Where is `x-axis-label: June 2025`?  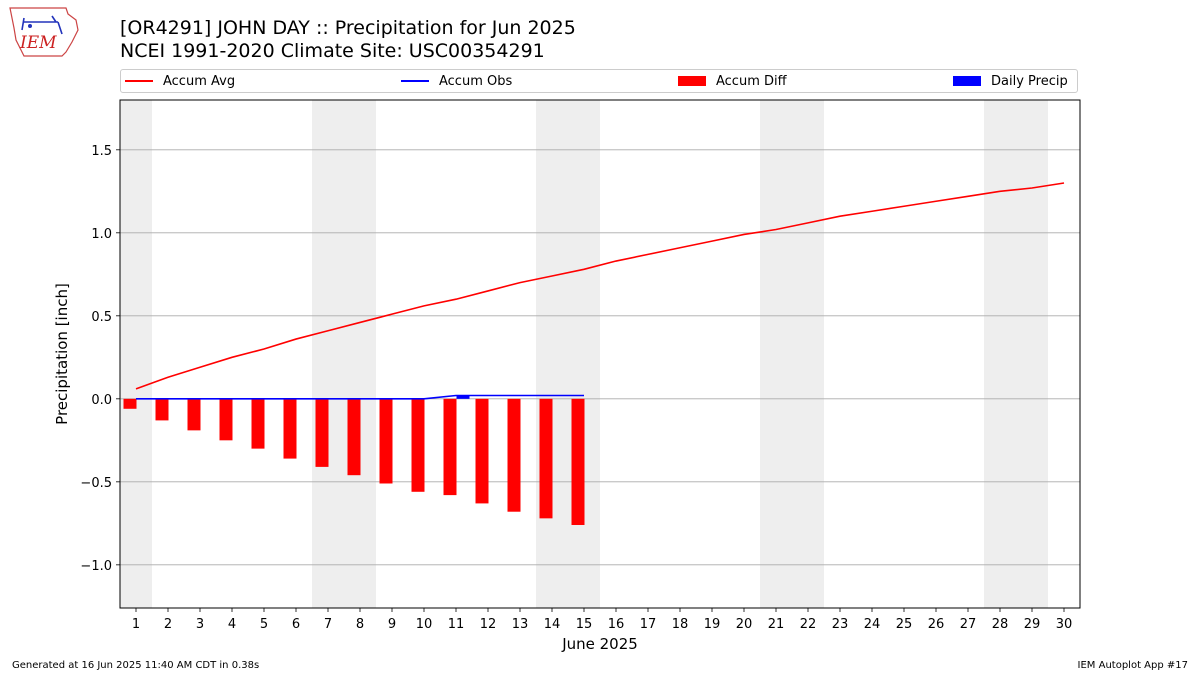
x-axis-label: June 2025 is located at coordinates (599, 644).